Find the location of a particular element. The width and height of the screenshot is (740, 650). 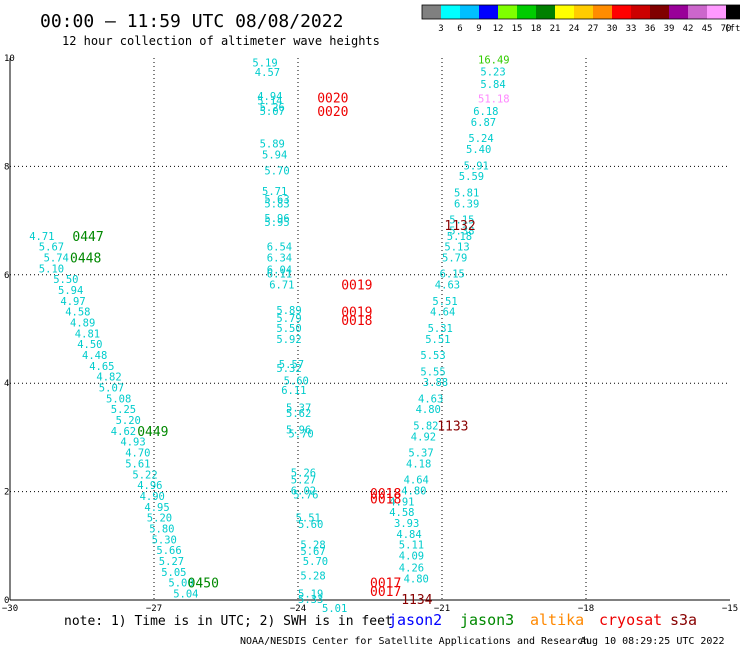

swh-value: 5.07 is located at coordinates (111, 389).